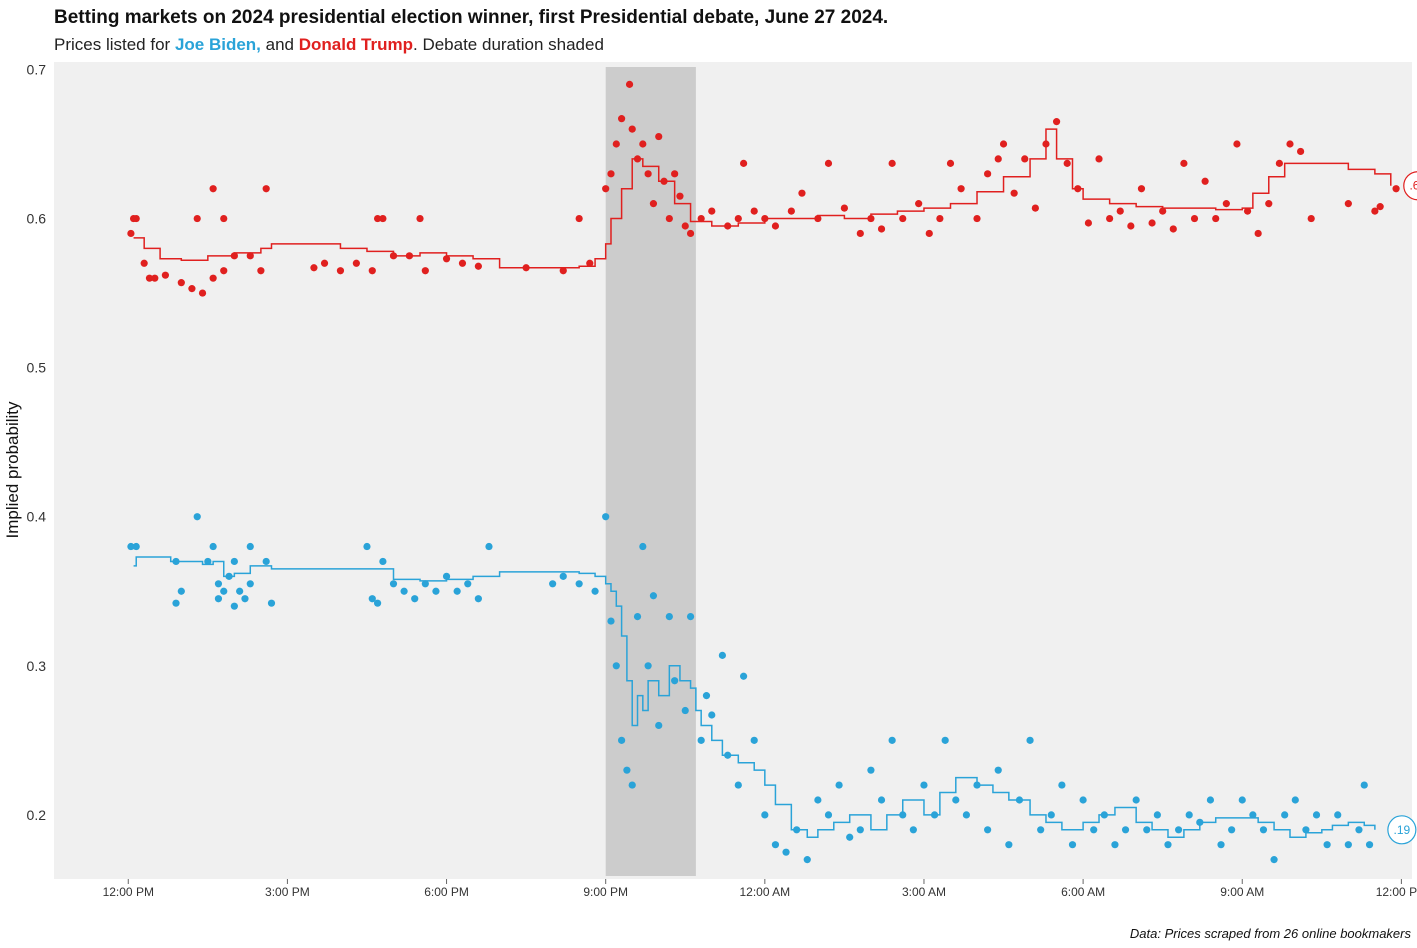 The width and height of the screenshot is (1417, 948). I want to click on biden-legend-label: Joe Biden,, so click(217, 44).